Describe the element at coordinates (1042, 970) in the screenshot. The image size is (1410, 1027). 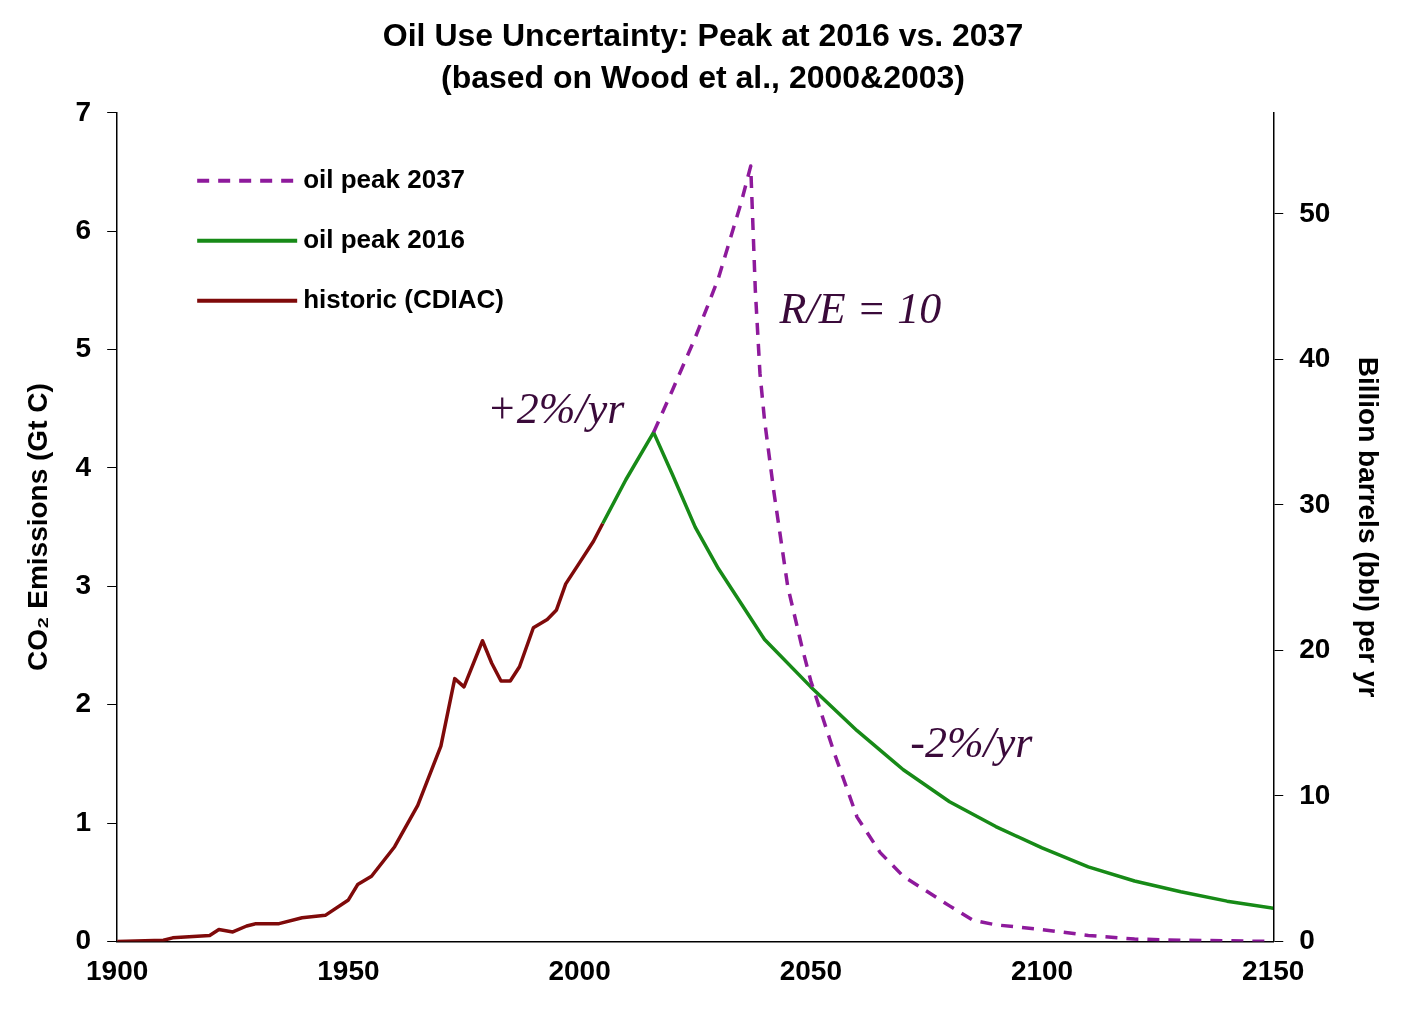
I see `x-tick-label: 2100` at that location.